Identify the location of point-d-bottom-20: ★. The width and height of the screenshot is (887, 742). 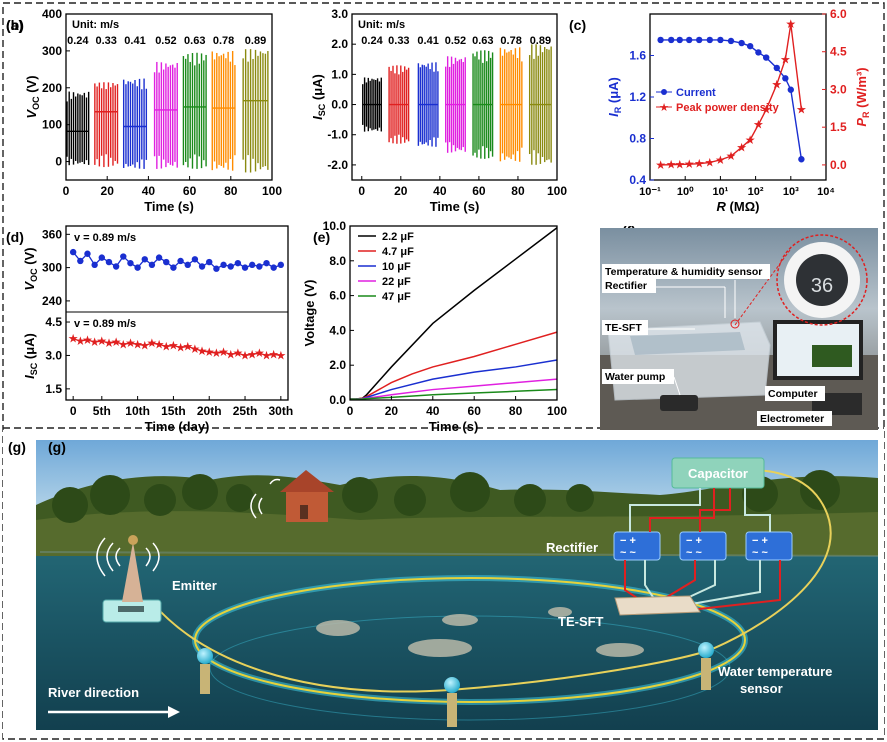
(216, 353).